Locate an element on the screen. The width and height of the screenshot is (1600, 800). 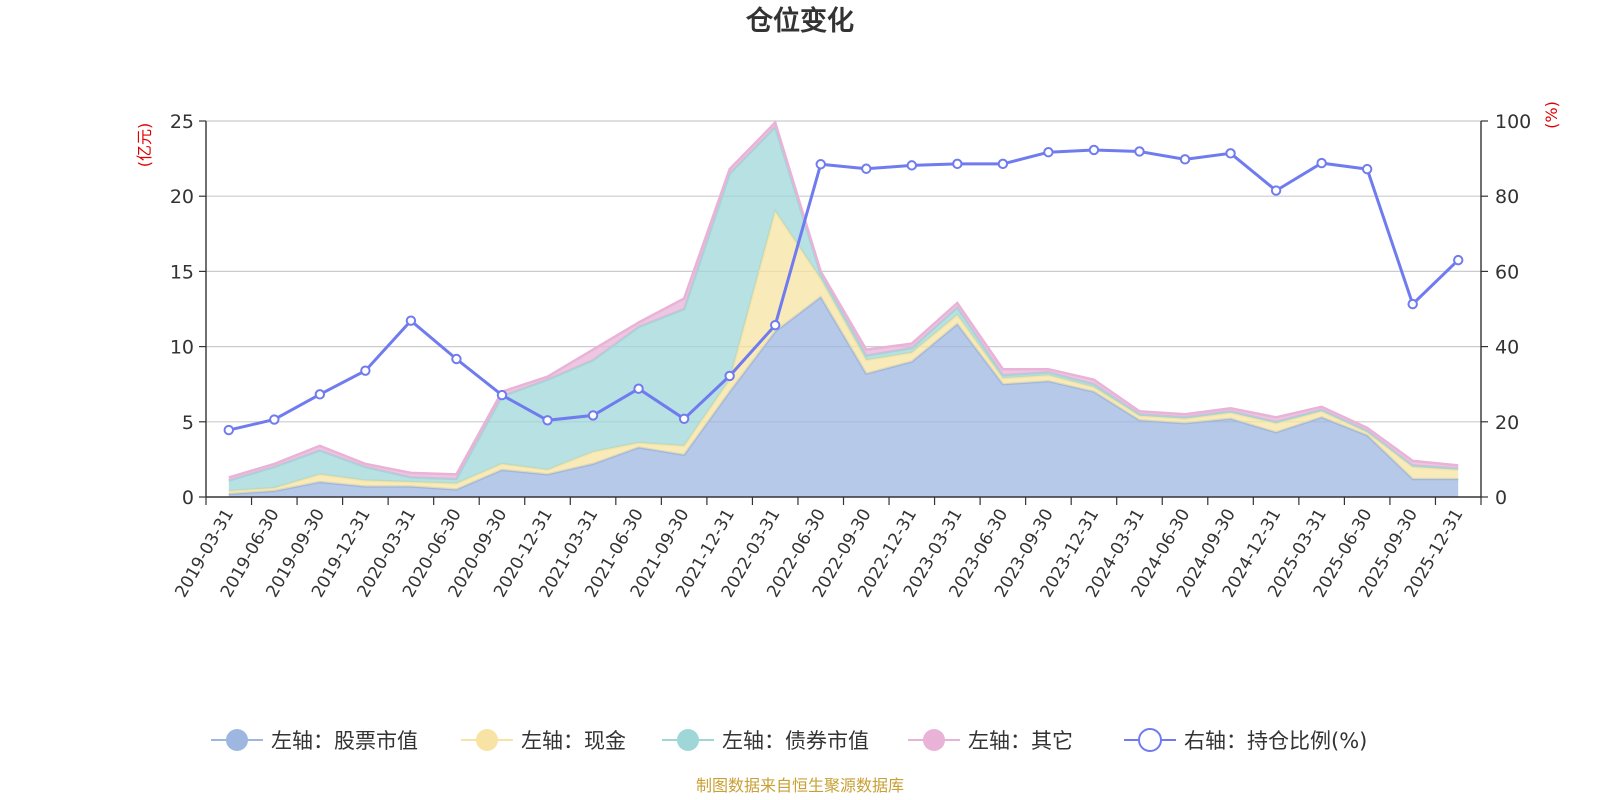
source-footer: 制图数据来自恒生聚源数据库 is located at coordinates (800, 785).